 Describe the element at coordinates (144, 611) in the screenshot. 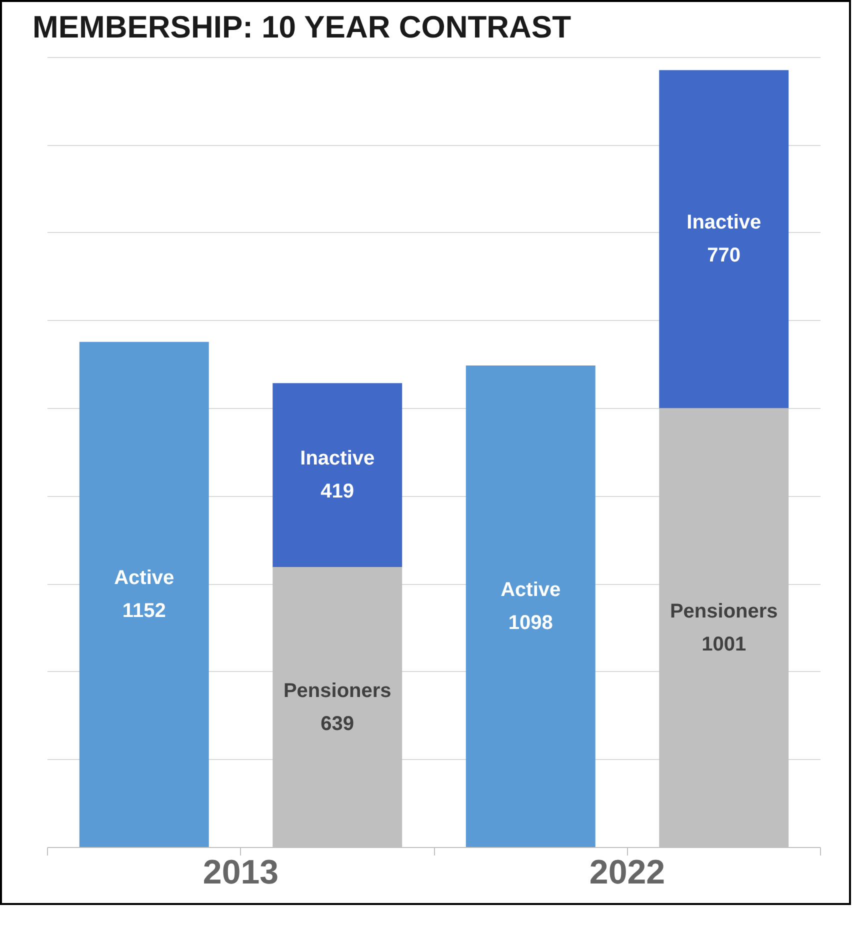

I see `data-label: 1152` at that location.